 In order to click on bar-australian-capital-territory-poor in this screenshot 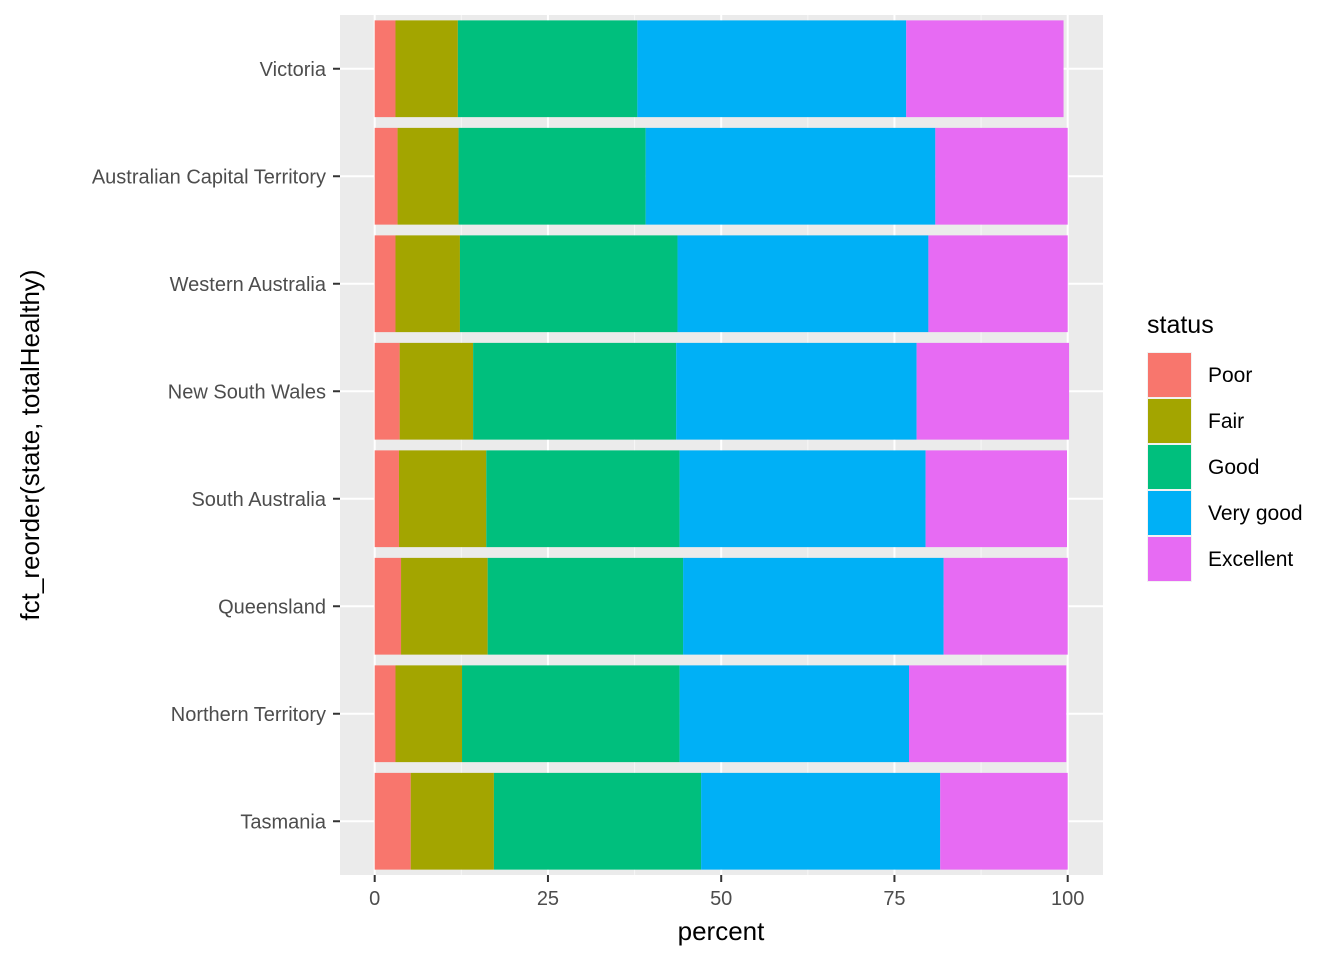, I will do `click(386, 176)`.